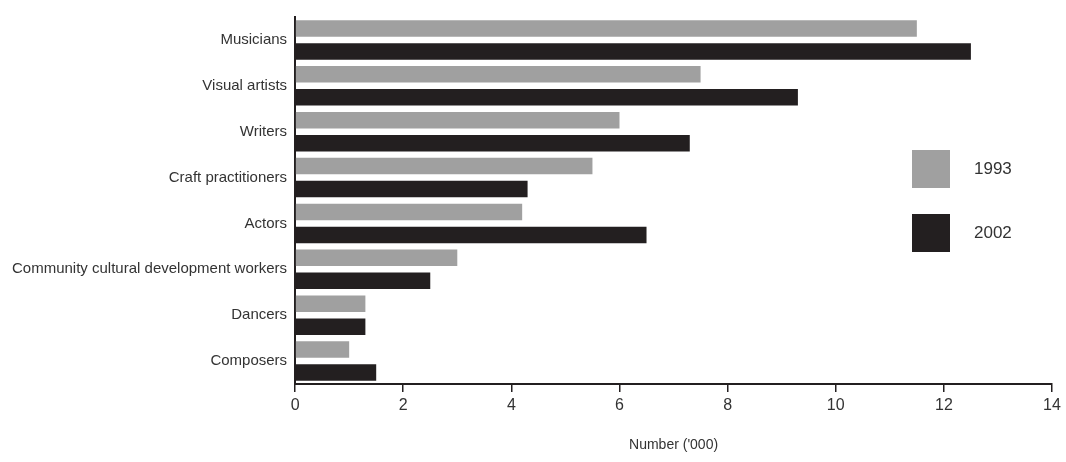 This screenshot has height=462, width=1066. What do you see at coordinates (674, 444) in the screenshot?
I see `x-axis-title: Number ('000)` at bounding box center [674, 444].